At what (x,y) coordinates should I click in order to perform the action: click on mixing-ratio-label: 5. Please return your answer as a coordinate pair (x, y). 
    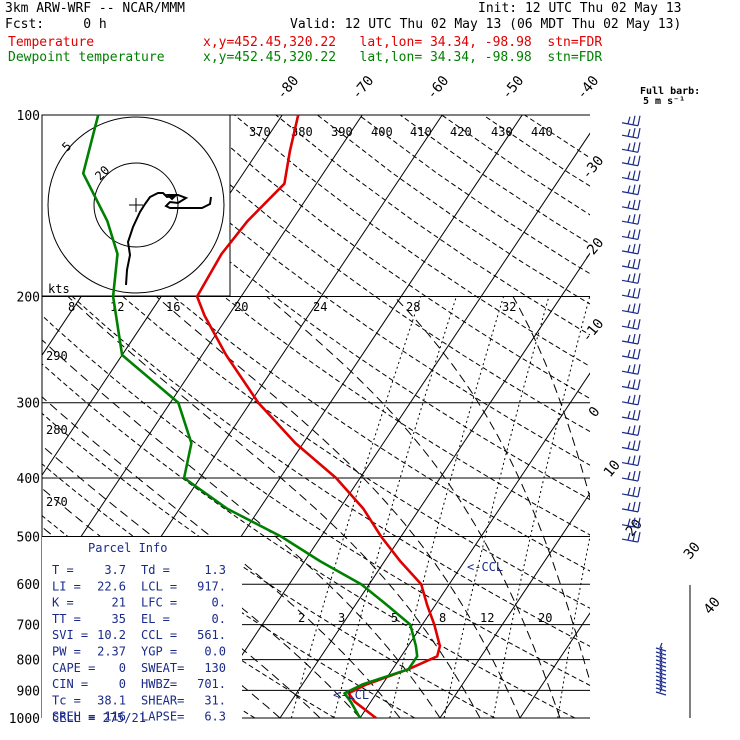
    Looking at the image, I should click on (394, 618).